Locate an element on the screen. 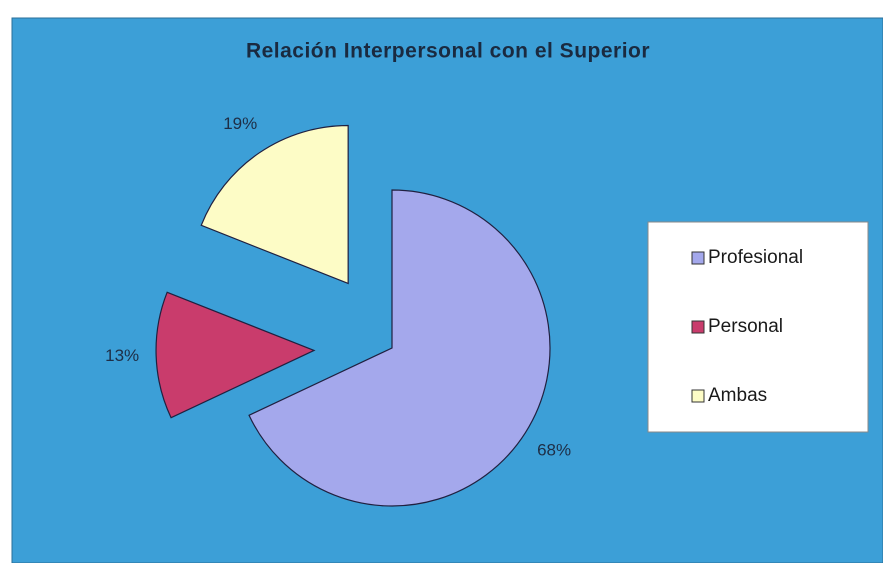  data-label: 13% is located at coordinates (122, 355).